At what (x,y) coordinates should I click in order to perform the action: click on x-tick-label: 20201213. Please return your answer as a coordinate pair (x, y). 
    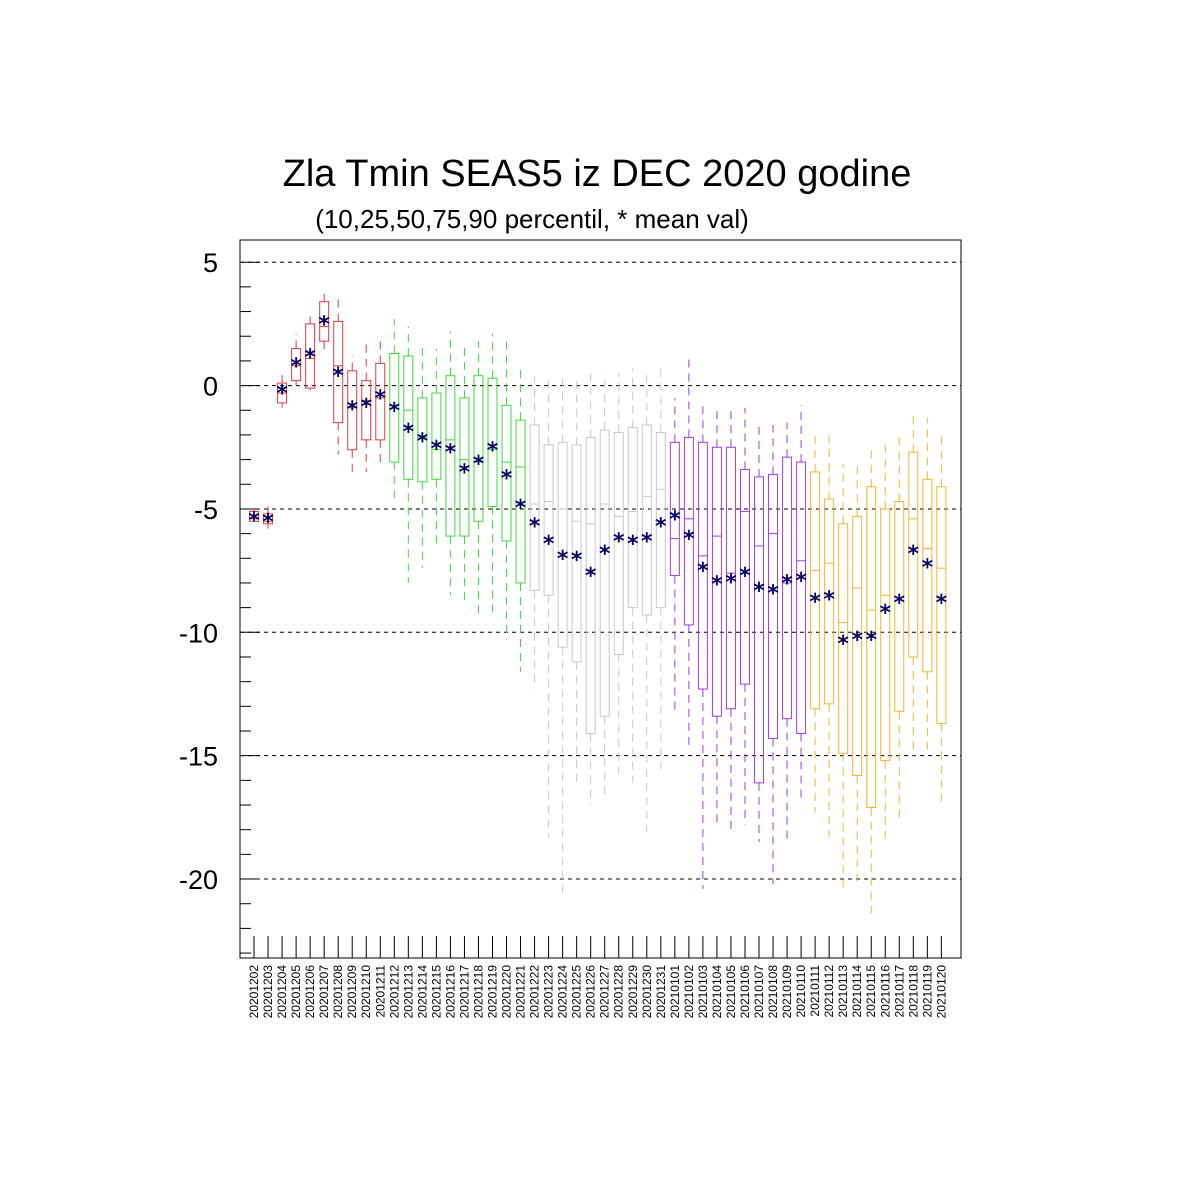
    Looking at the image, I should click on (408, 992).